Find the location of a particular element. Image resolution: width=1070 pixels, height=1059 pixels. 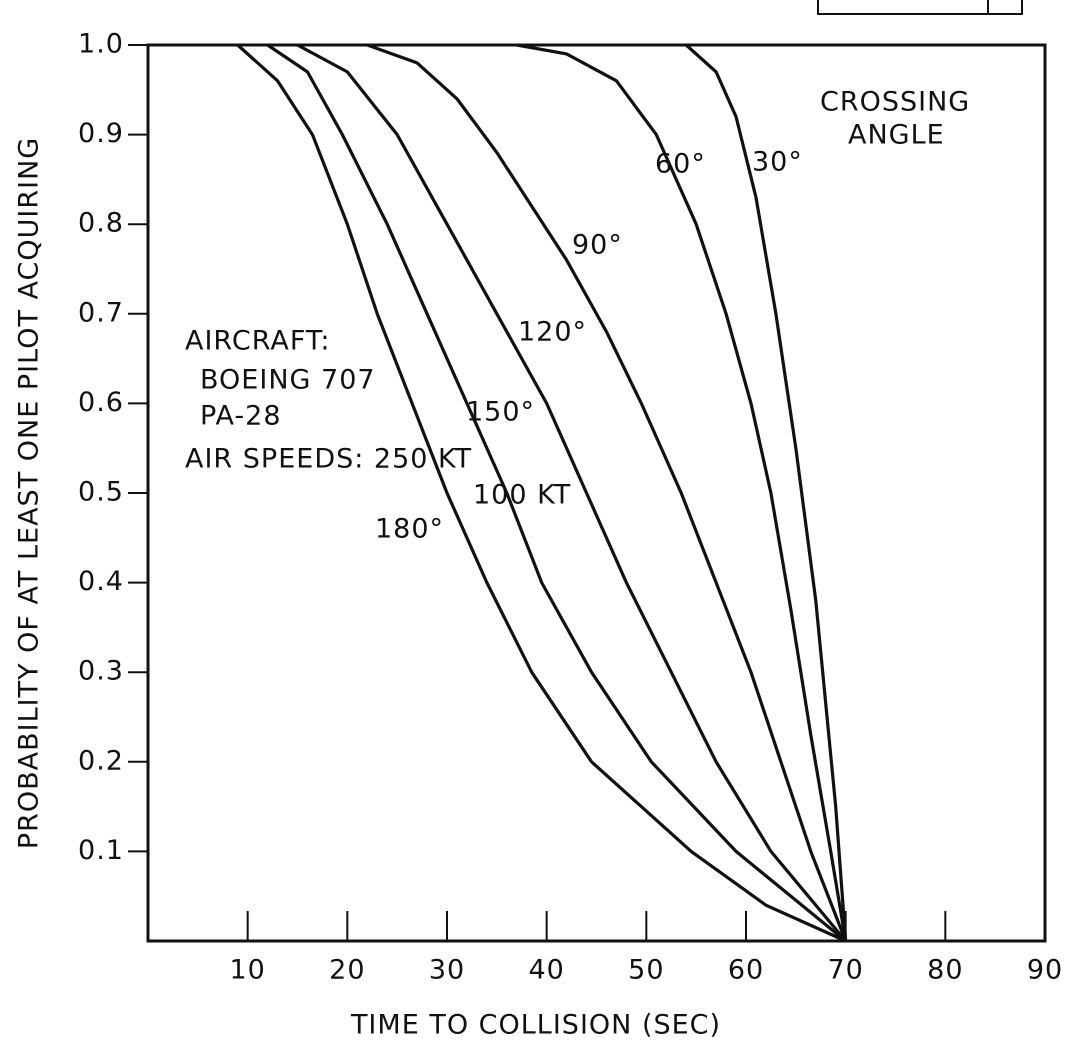

x-tick-label: 70 is located at coordinates (845, 970).